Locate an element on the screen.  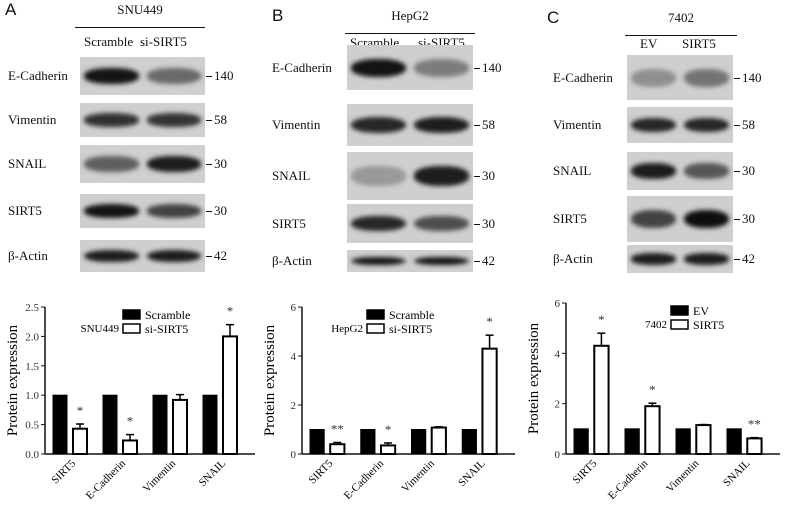
panel-letter: C is located at coordinates (553, 17).